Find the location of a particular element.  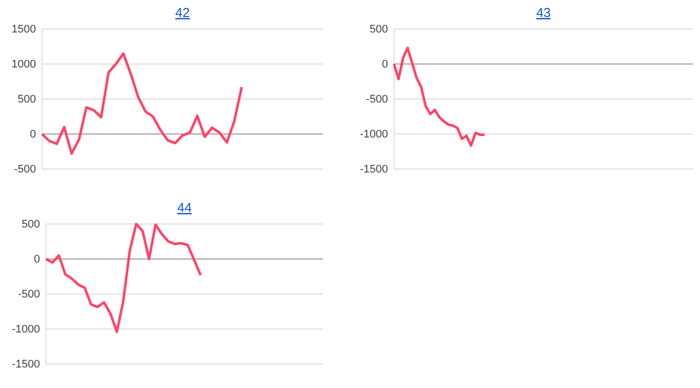

chart-title: 42 is located at coordinates (182, 12).